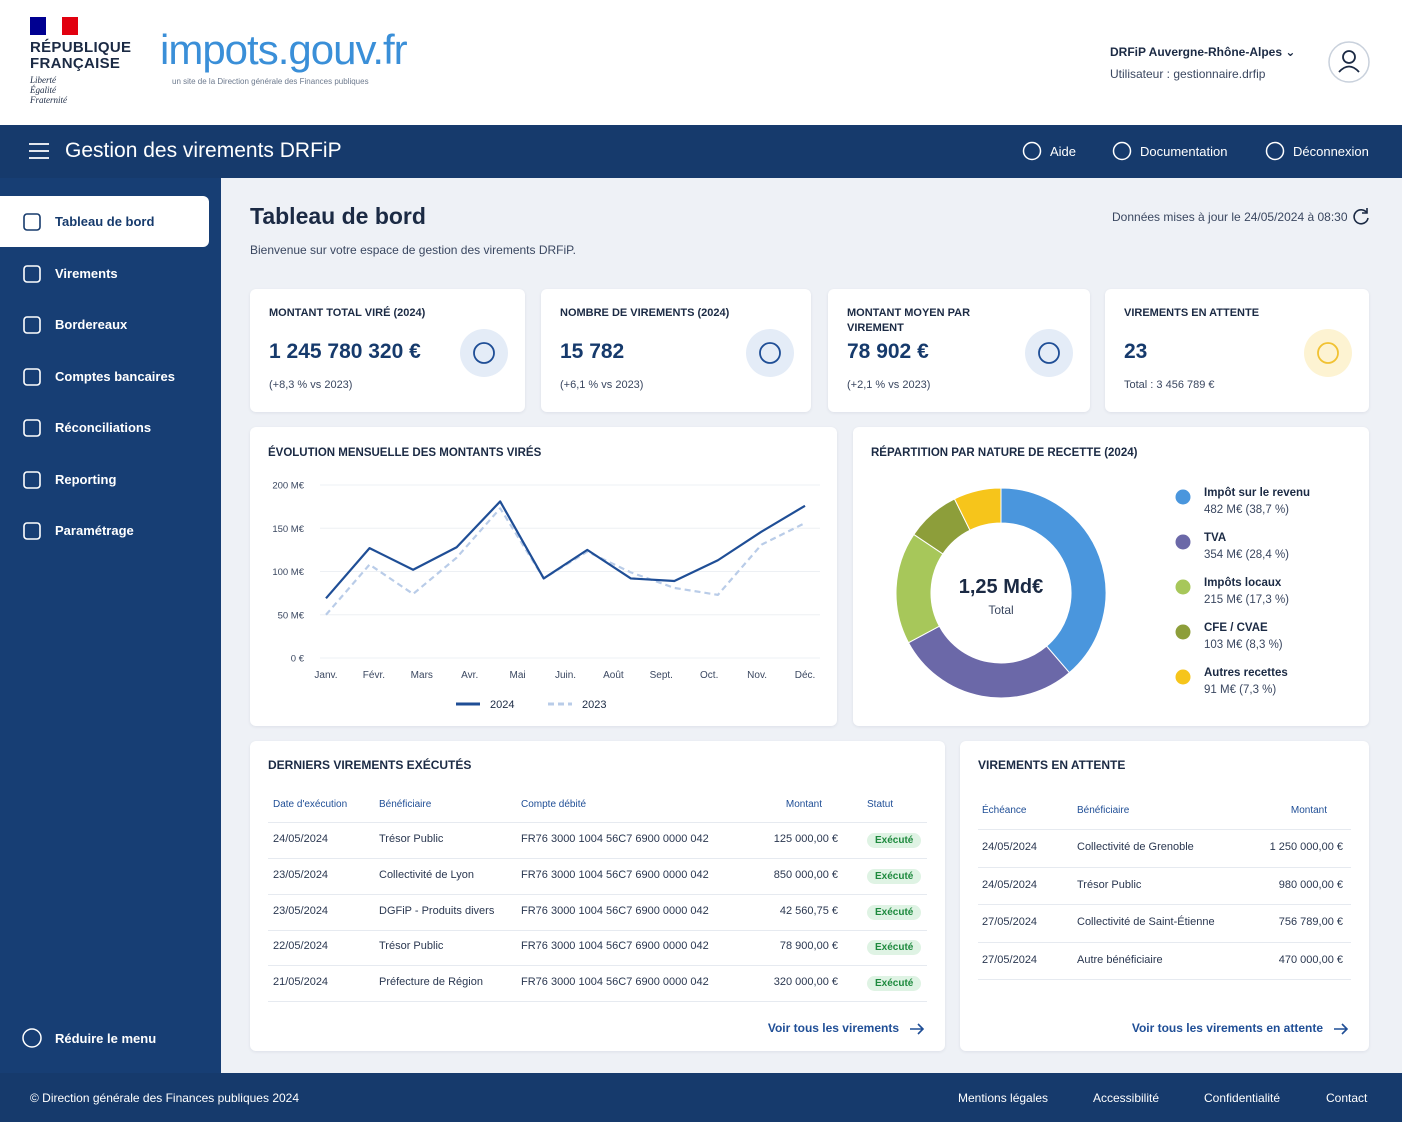  Describe the element at coordinates (75, 63) in the screenshot. I see `republic-line: FRANÇAISE` at that location.